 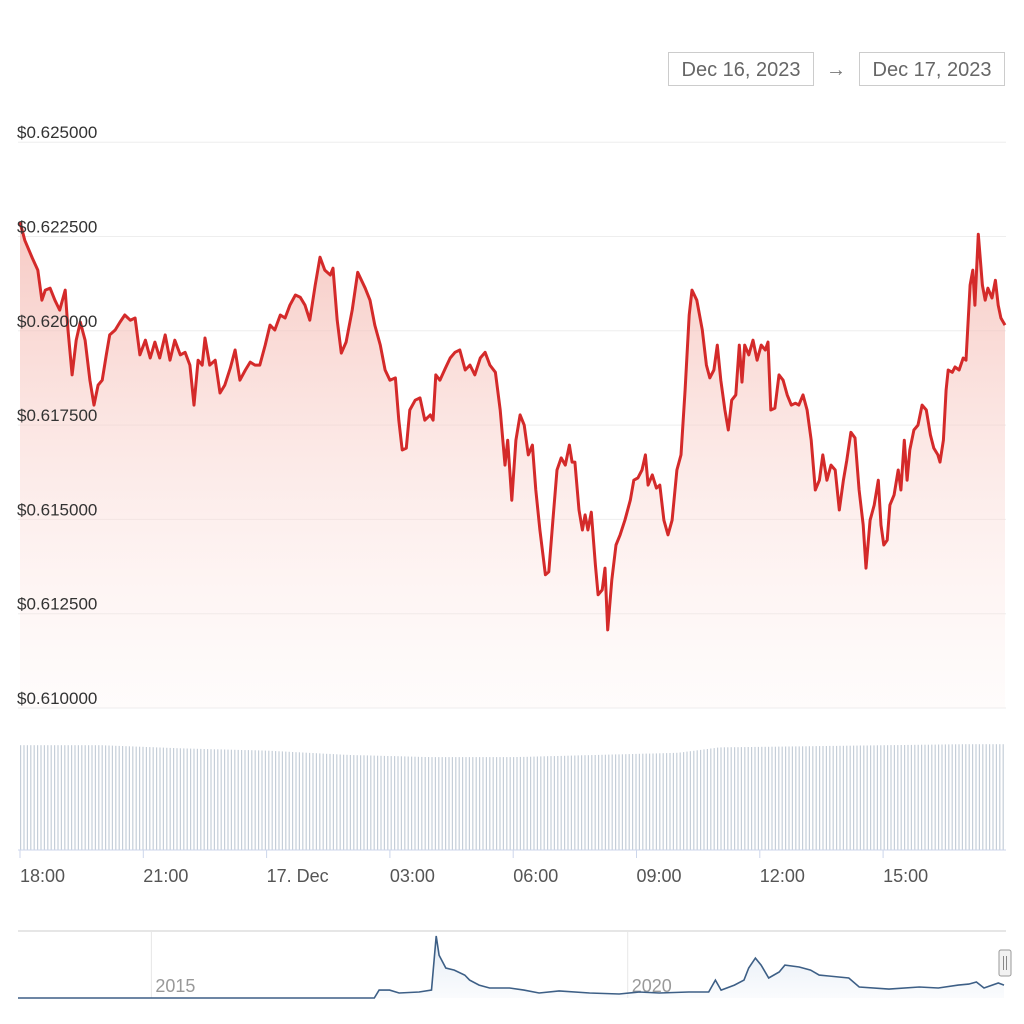 I want to click on navigator-tick-label: 2015, so click(x=175, y=986).